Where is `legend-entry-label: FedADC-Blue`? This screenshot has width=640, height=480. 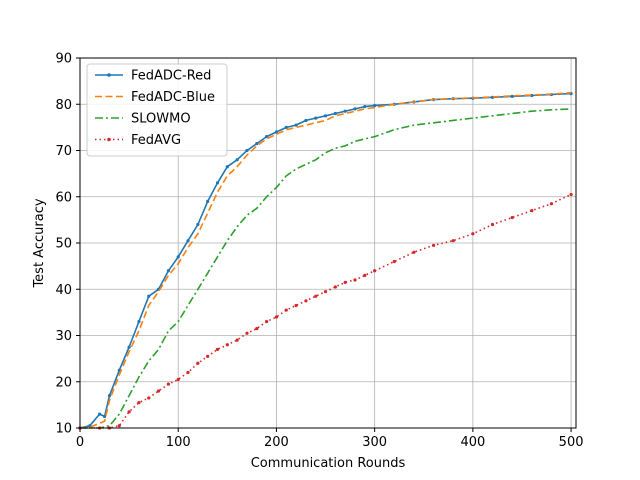
legend-entry-label: FedADC-Blue is located at coordinates (173, 97).